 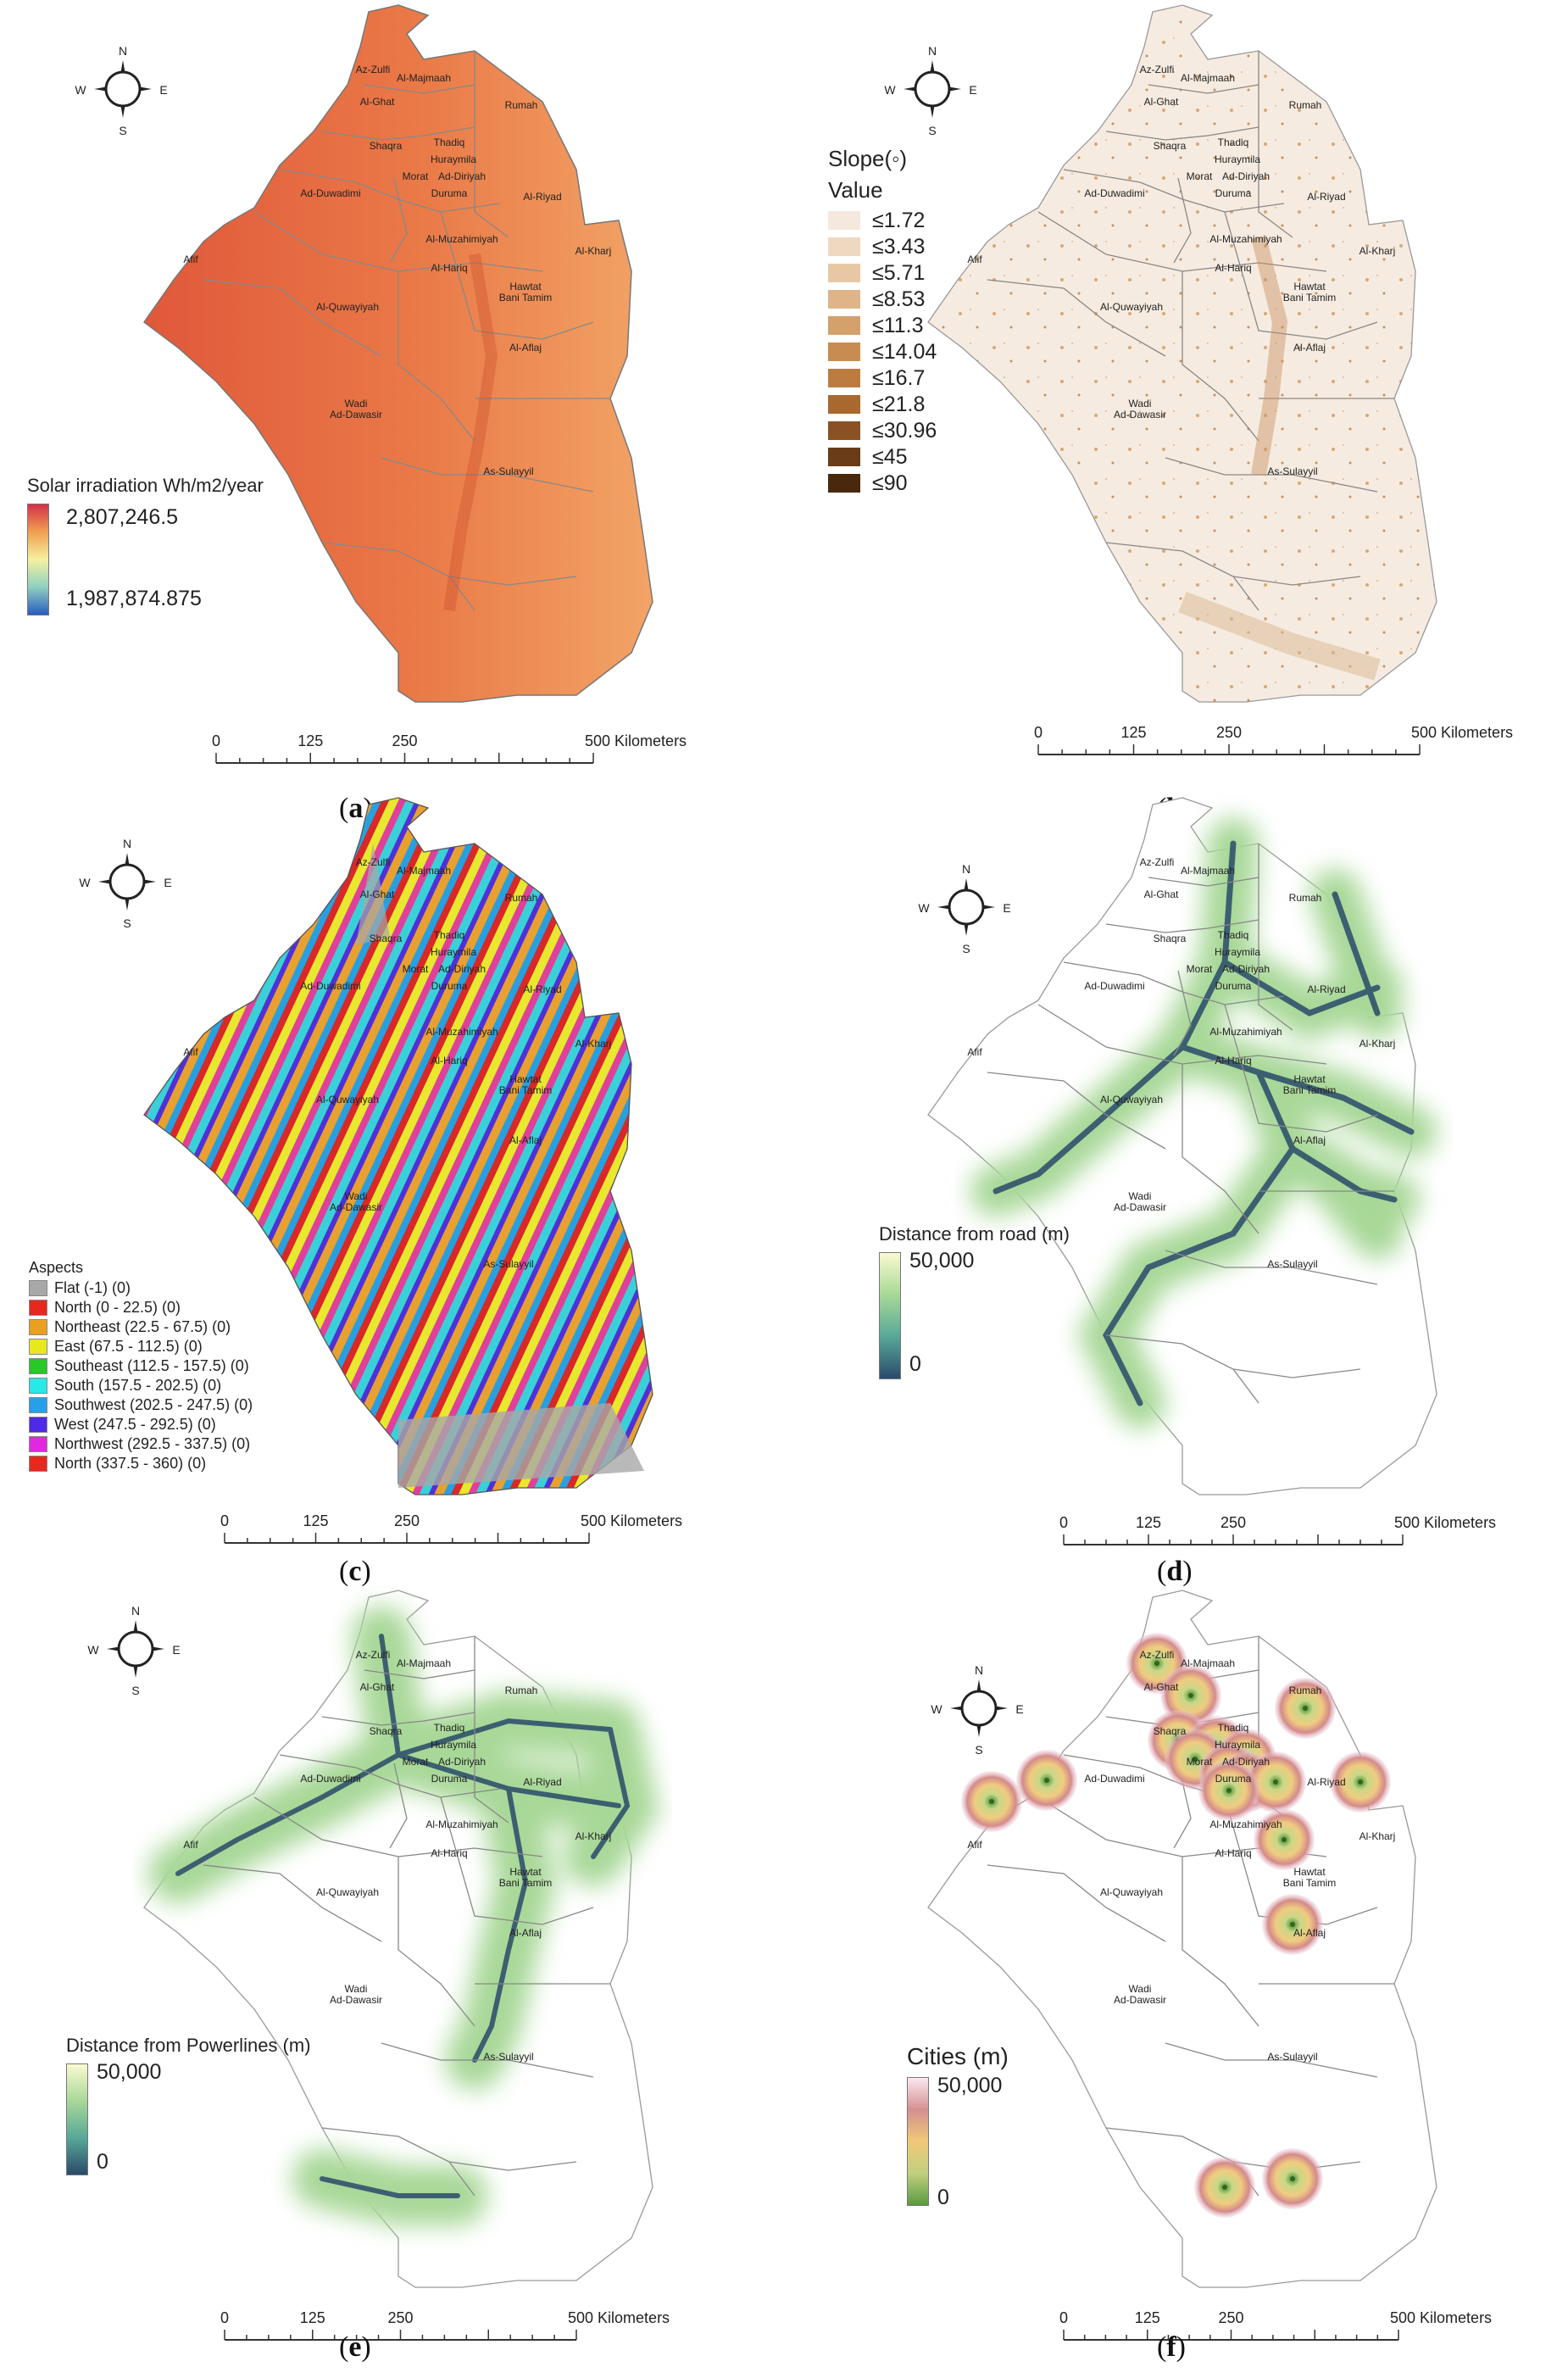 What do you see at coordinates (958, 2056) in the screenshot?
I see `legend-title: Cities (m)` at bounding box center [958, 2056].